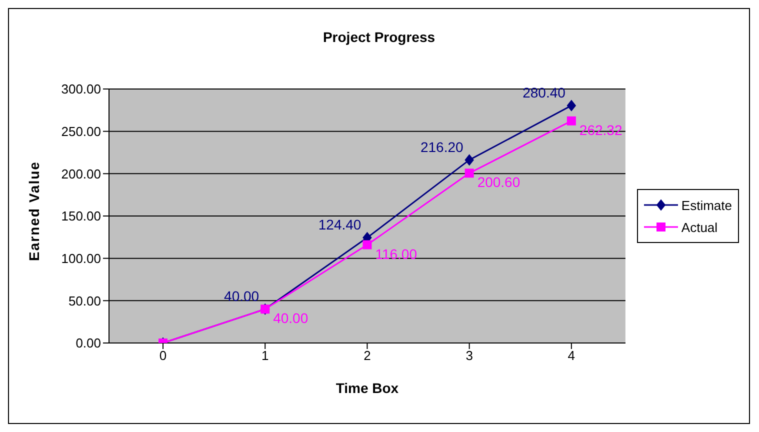 Image resolution: width=759 pixels, height=432 pixels. What do you see at coordinates (81, 89) in the screenshot?
I see `y-tick-label: 300.00` at bounding box center [81, 89].